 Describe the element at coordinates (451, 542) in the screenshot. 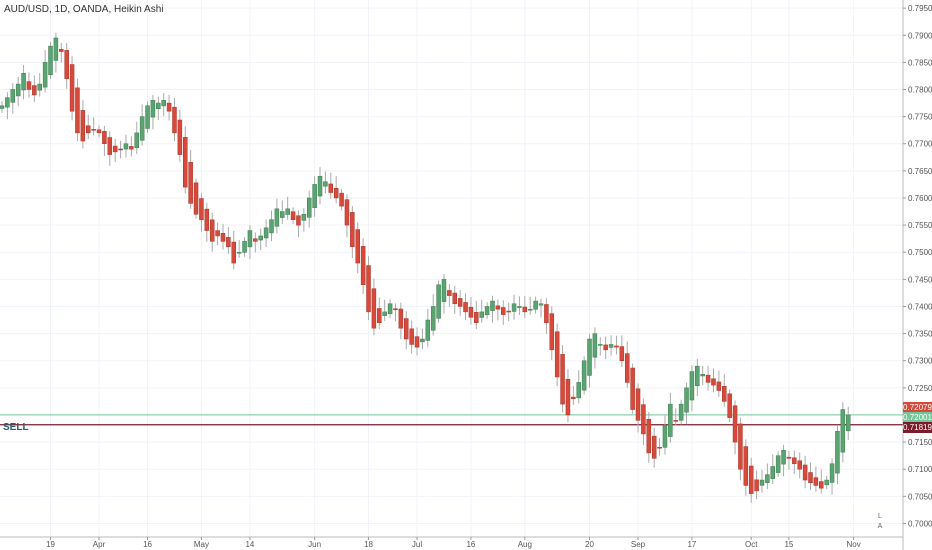

I see `x-axis: 19 Apr 16 May 14 Jun 18 Jul 16 Aug 20 Sep 17 Oct 15 Nov` at that location.